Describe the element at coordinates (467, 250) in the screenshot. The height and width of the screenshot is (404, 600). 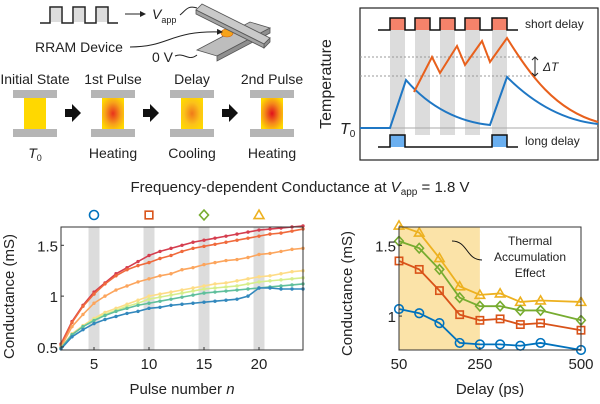
I see `annotation-leader` at that location.